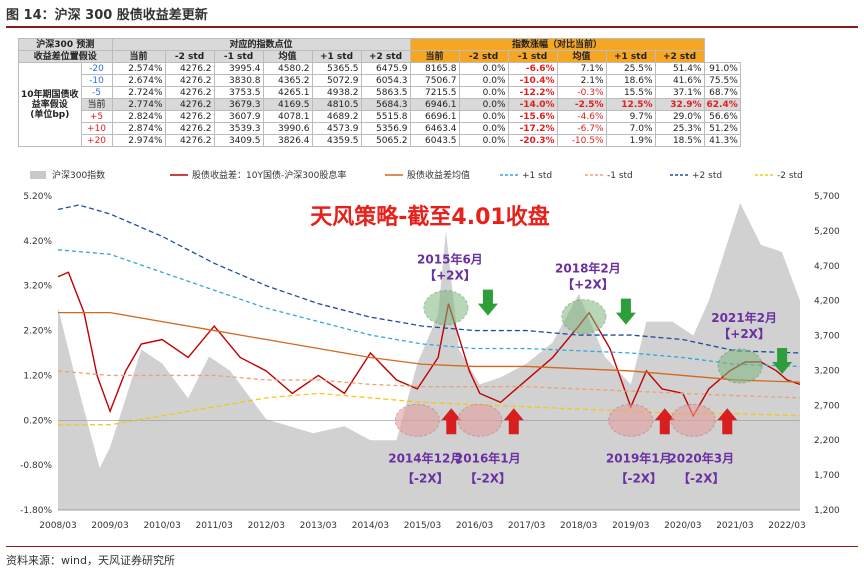 The height and width of the screenshot is (574, 864). I want to click on points-cell: 6946.1, so click(434, 104).